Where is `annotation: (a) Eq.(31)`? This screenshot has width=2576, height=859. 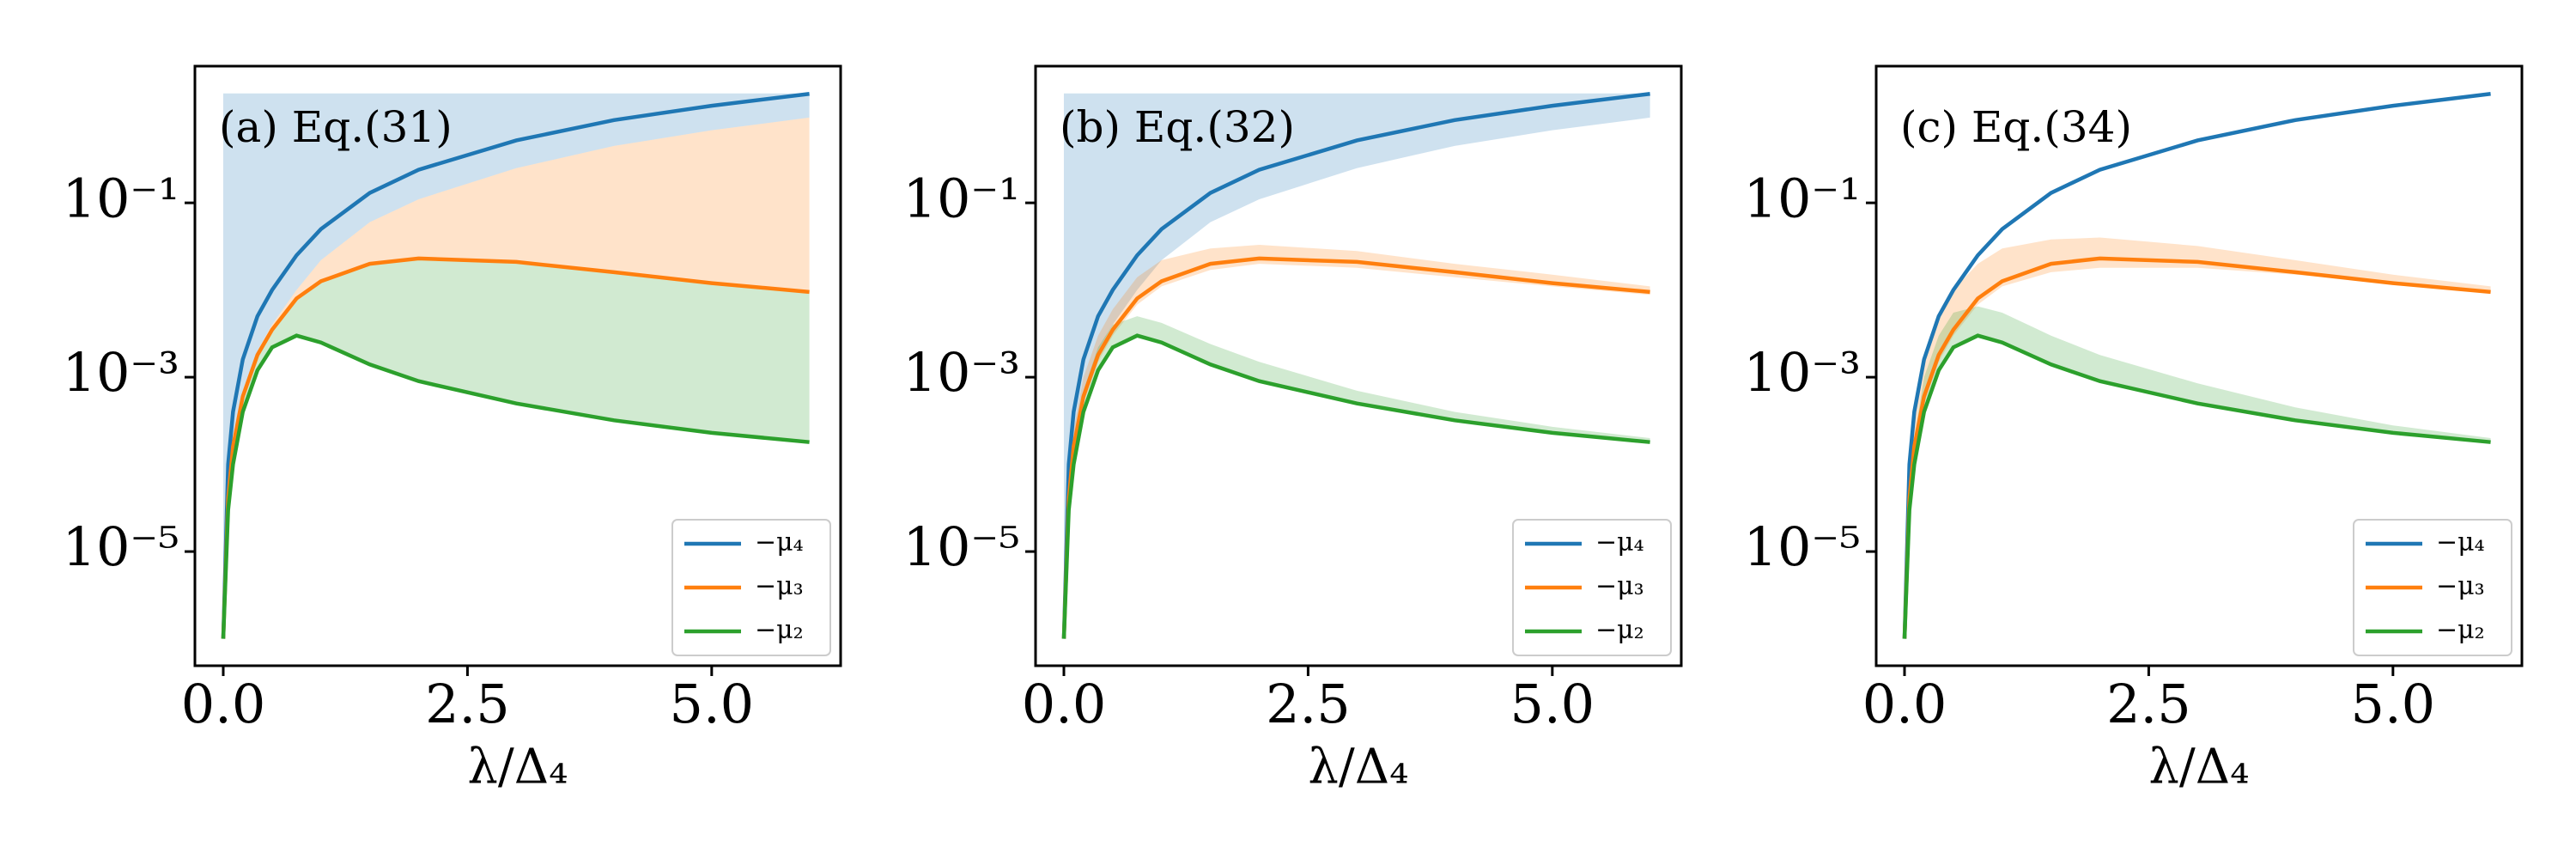 annotation: (a) Eq.(31) is located at coordinates (336, 127).